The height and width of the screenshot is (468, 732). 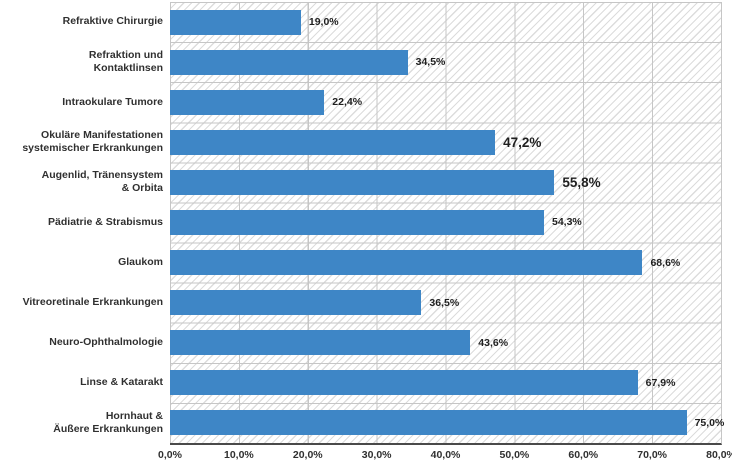 What do you see at coordinates (307, 455) in the screenshot?
I see `x-tick-label: 20,0%` at bounding box center [307, 455].